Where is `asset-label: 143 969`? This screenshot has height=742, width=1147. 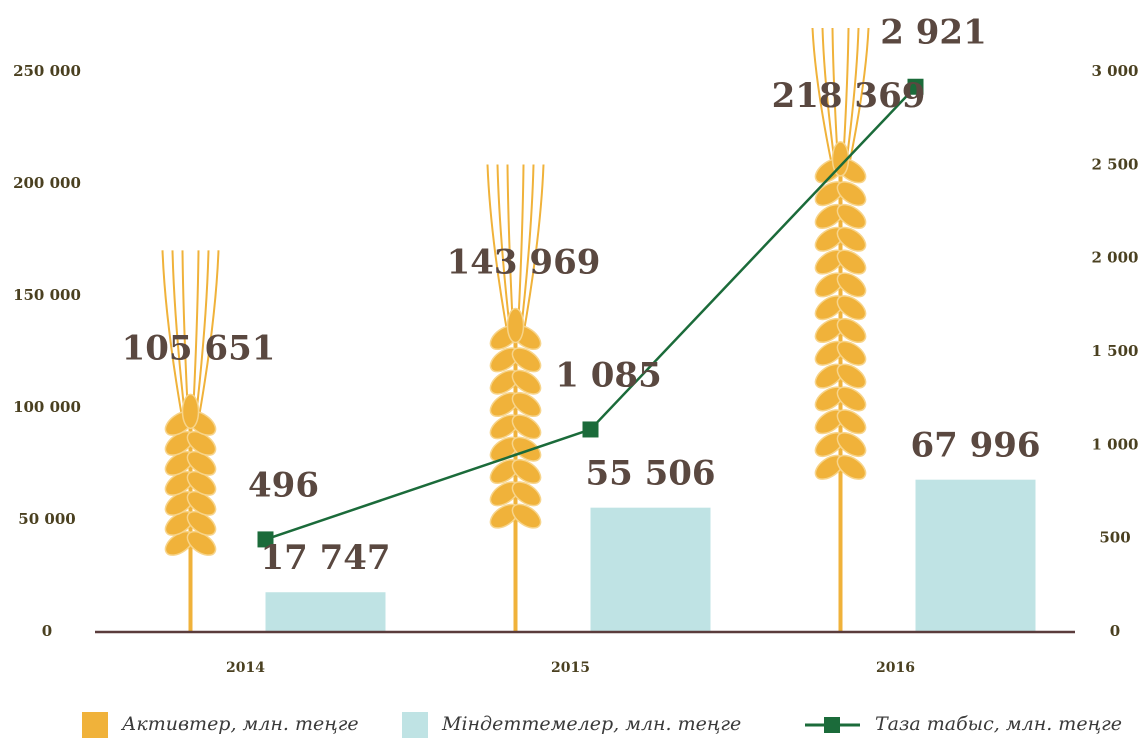
asset-label: 143 969 is located at coordinates (524, 263).